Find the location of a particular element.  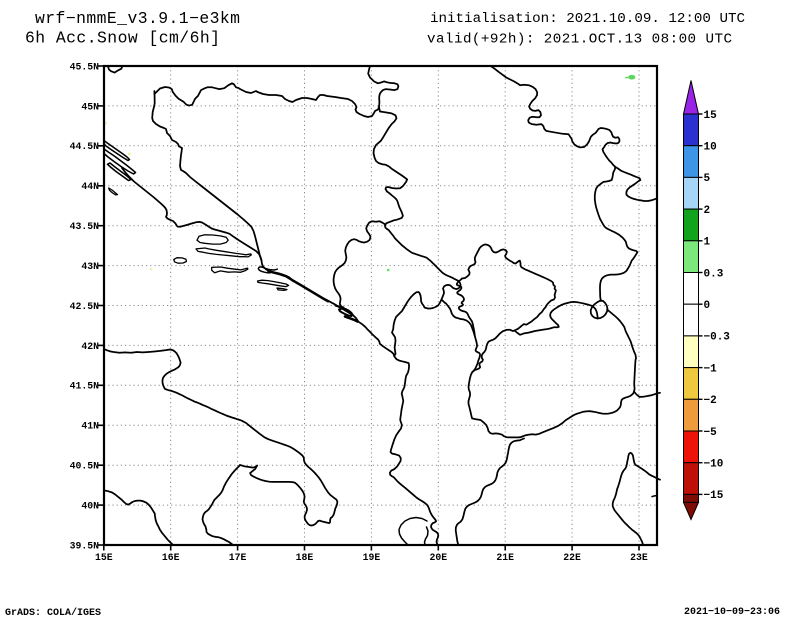

svg-text: wrf−nmmE_v3.9.1−e3km is located at coordinates (137, 18).